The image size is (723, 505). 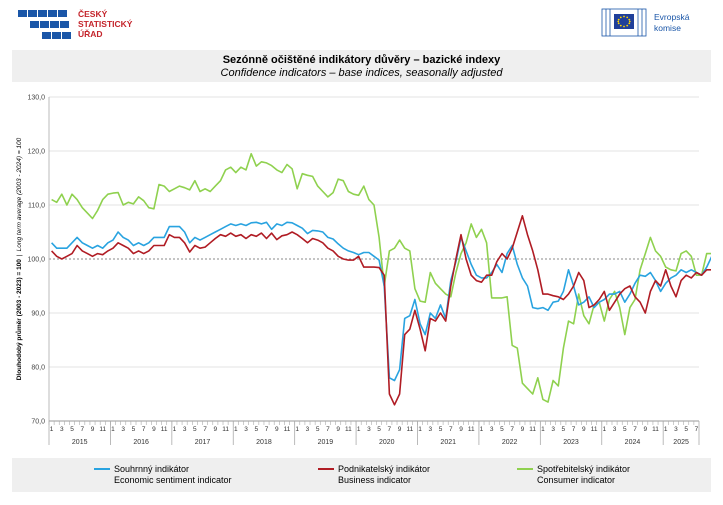 I want to click on csu-logo-line-2: STATISTICKÝ, so click(x=105, y=23).